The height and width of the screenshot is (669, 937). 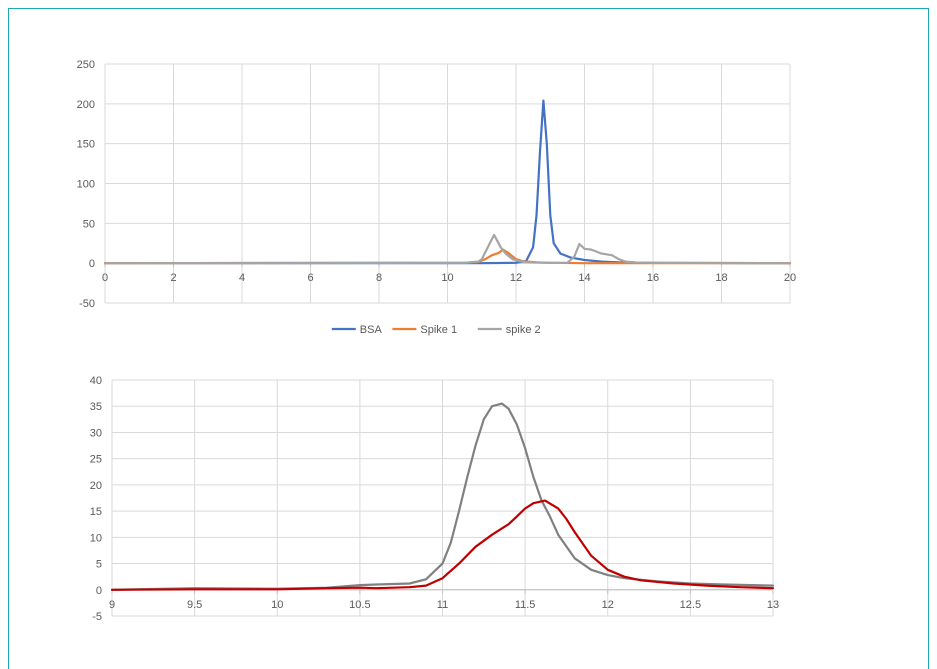 What do you see at coordinates (96, 381) in the screenshot?
I see `y-tick-label: 40` at bounding box center [96, 381].